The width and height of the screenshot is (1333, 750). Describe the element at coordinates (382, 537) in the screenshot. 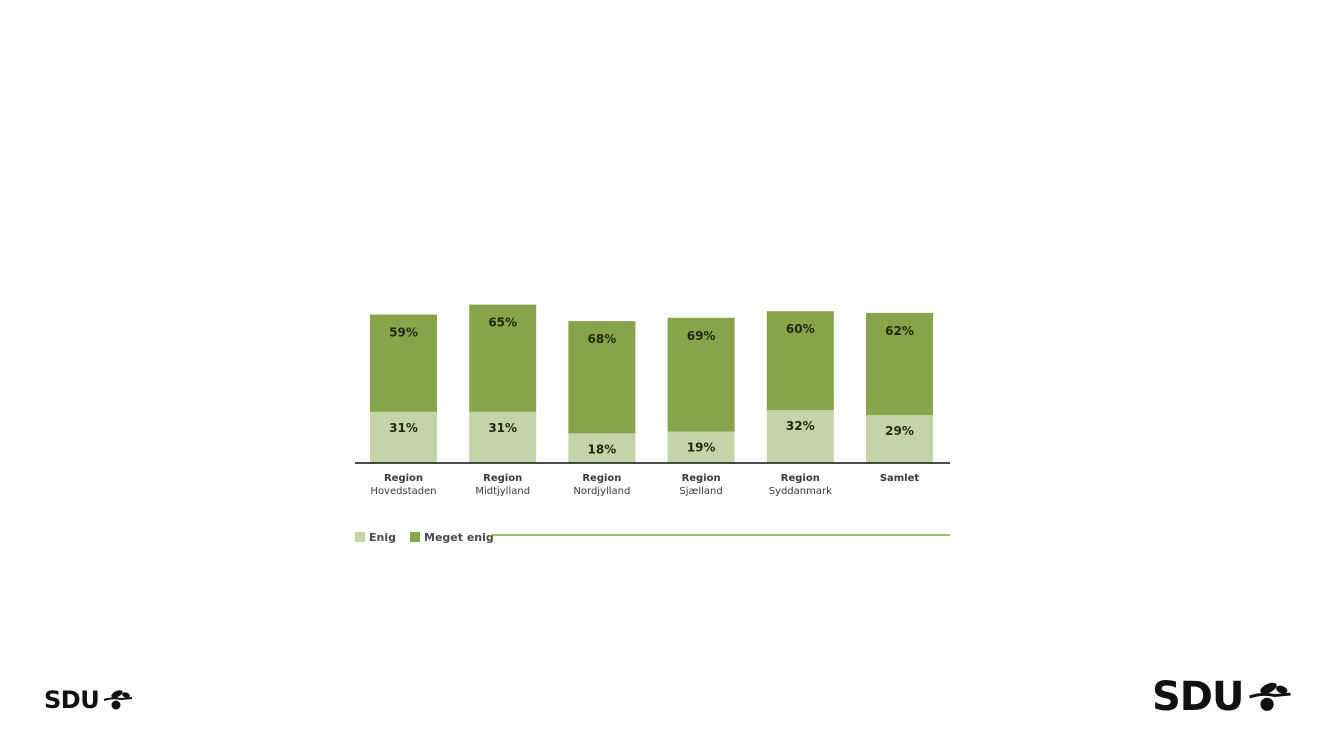

I see `legend-label-enig: Enig` at that location.